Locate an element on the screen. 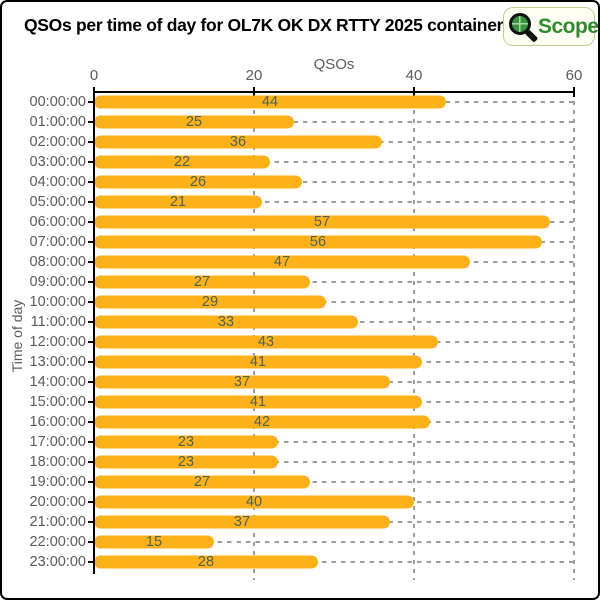  bar-value-label: 36 is located at coordinates (238, 142).